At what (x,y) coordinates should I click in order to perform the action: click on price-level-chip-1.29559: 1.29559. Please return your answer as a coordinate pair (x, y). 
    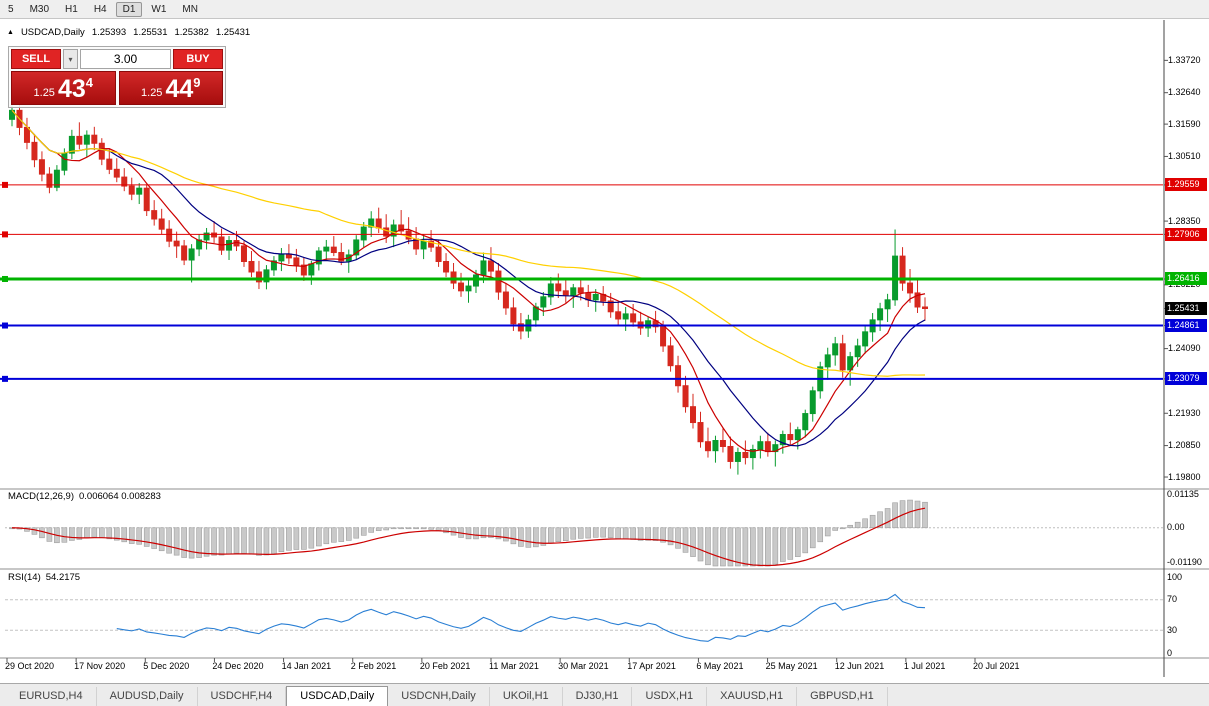
    Looking at the image, I should click on (1186, 185).